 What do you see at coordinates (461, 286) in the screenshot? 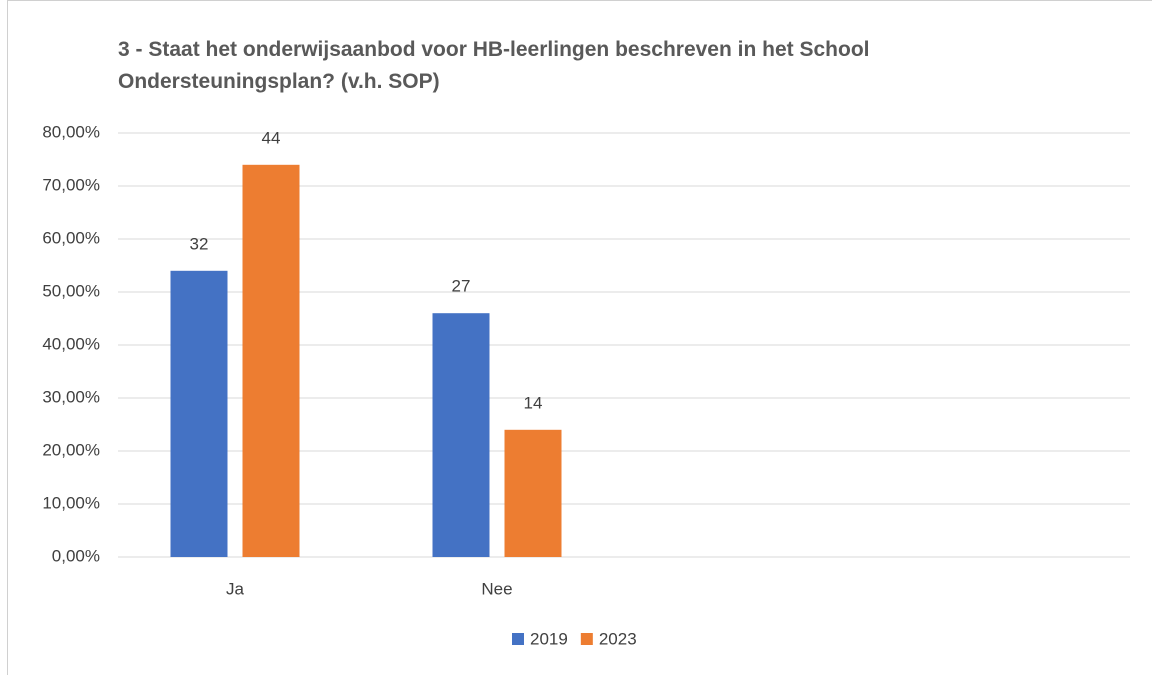
I see `data-label: 27` at bounding box center [461, 286].